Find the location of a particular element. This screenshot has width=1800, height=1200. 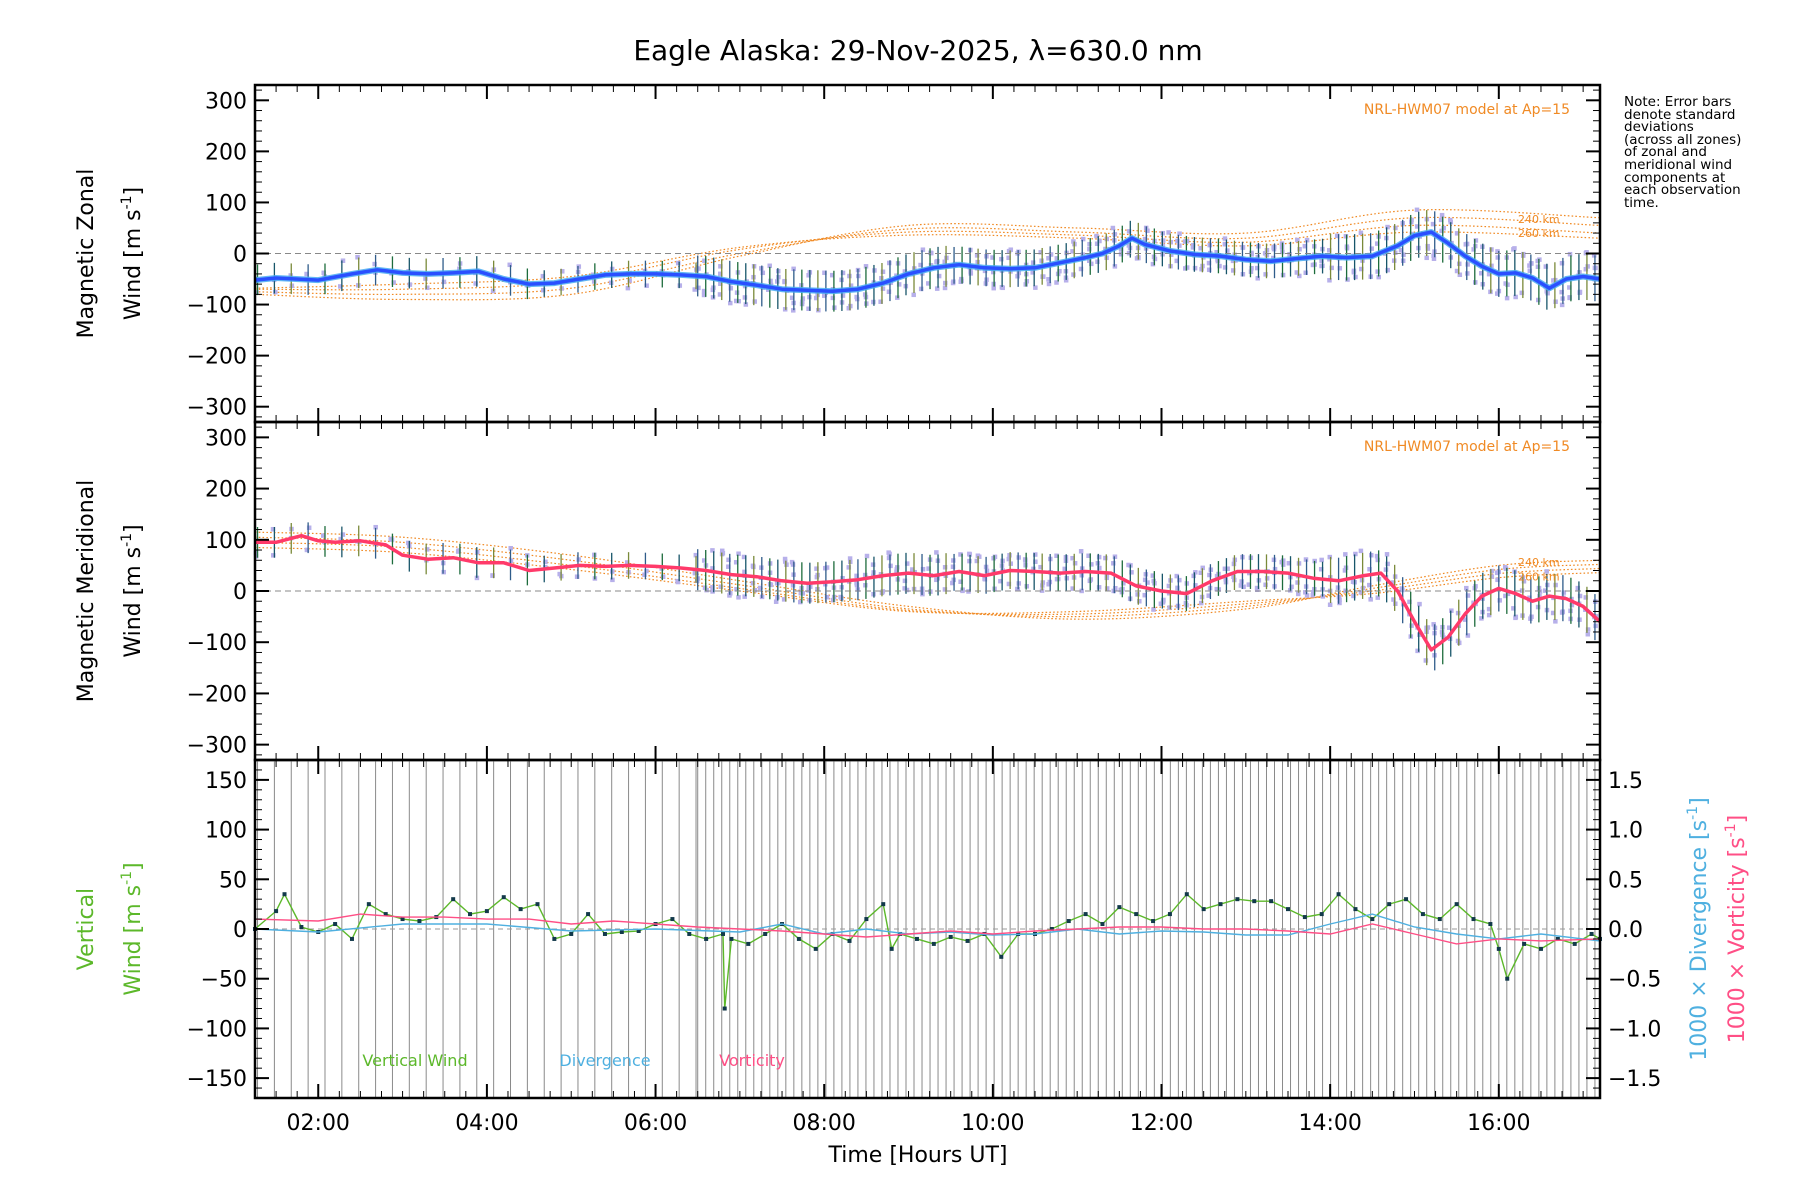

legend-divergence: Divergence is located at coordinates (604, 1060).